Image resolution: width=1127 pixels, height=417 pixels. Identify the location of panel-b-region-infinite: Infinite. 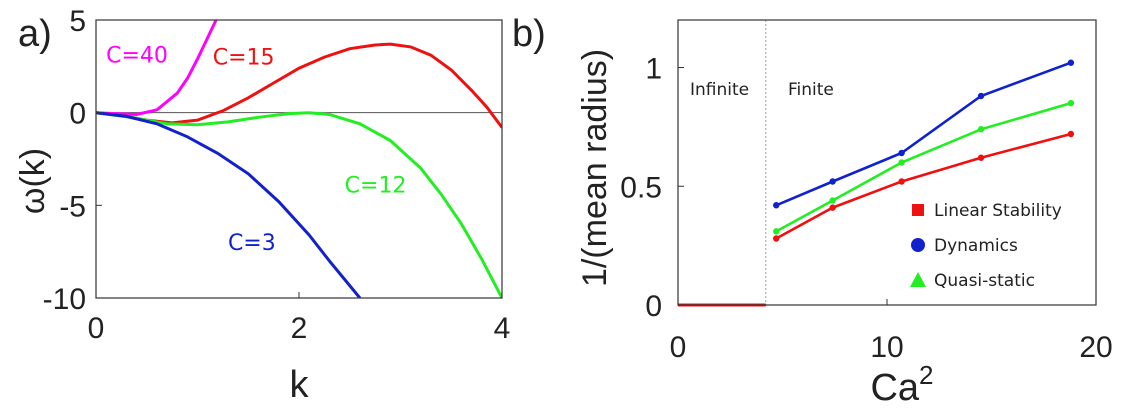
(719, 90).